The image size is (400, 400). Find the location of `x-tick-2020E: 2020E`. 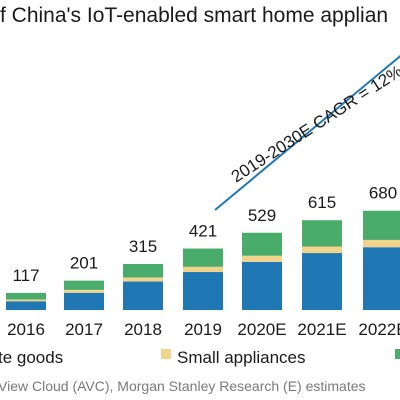

x-tick-2020E: 2020E is located at coordinates (261, 329).